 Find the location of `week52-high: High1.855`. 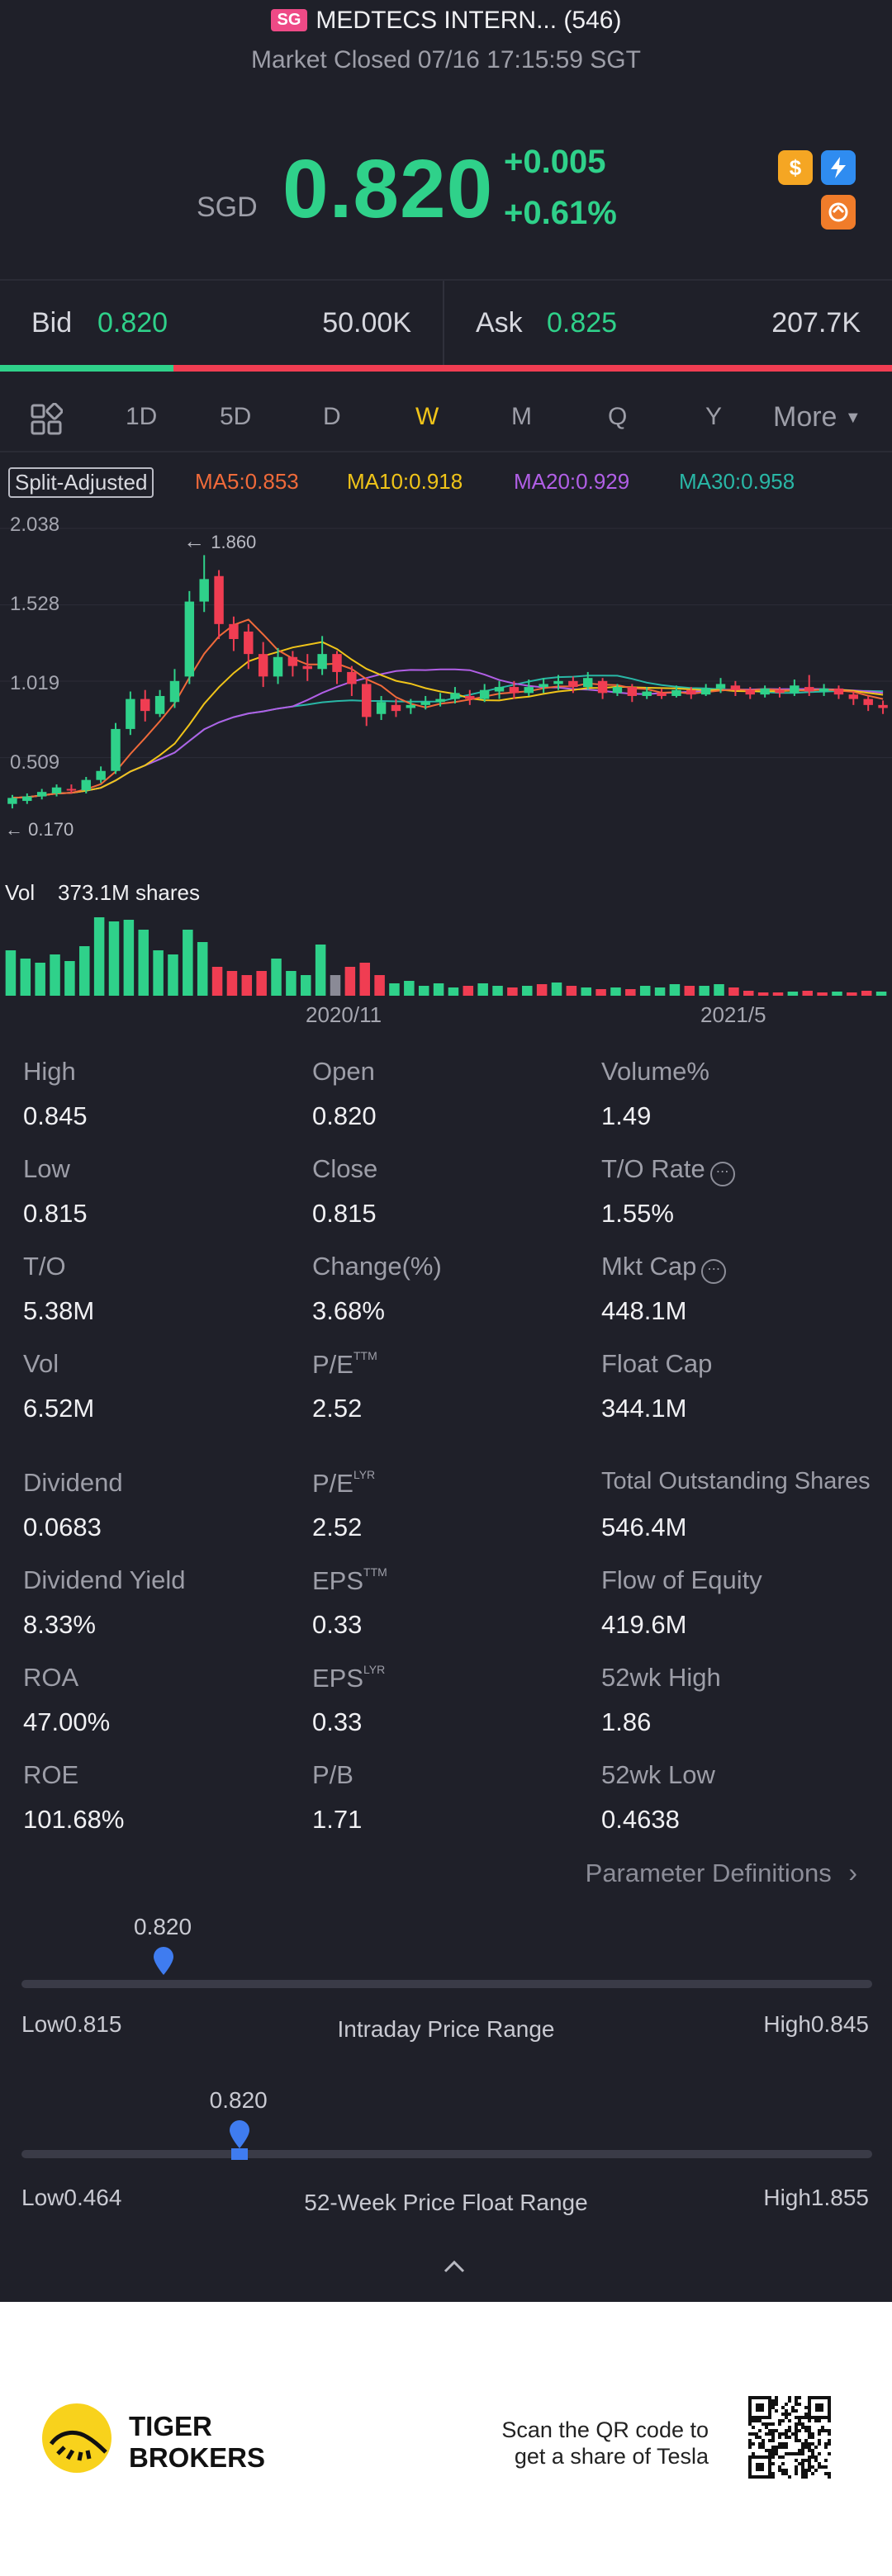

week52-high: High1.855 is located at coordinates (816, 2197).